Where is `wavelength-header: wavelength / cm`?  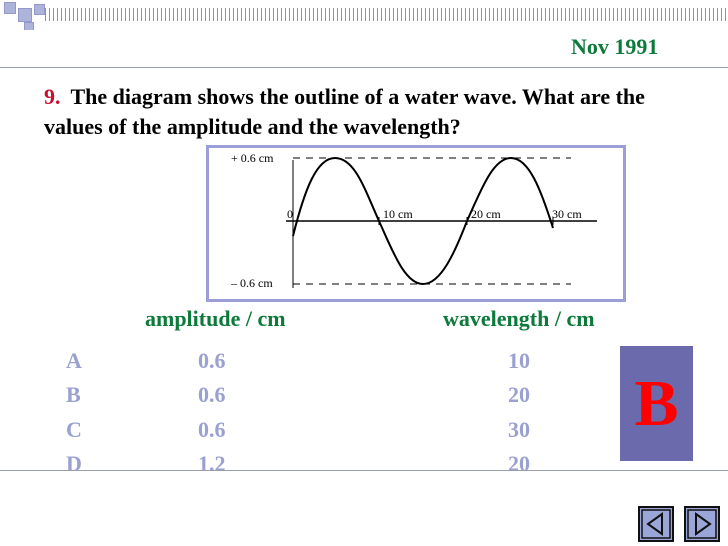 wavelength-header: wavelength / cm is located at coordinates (519, 318).